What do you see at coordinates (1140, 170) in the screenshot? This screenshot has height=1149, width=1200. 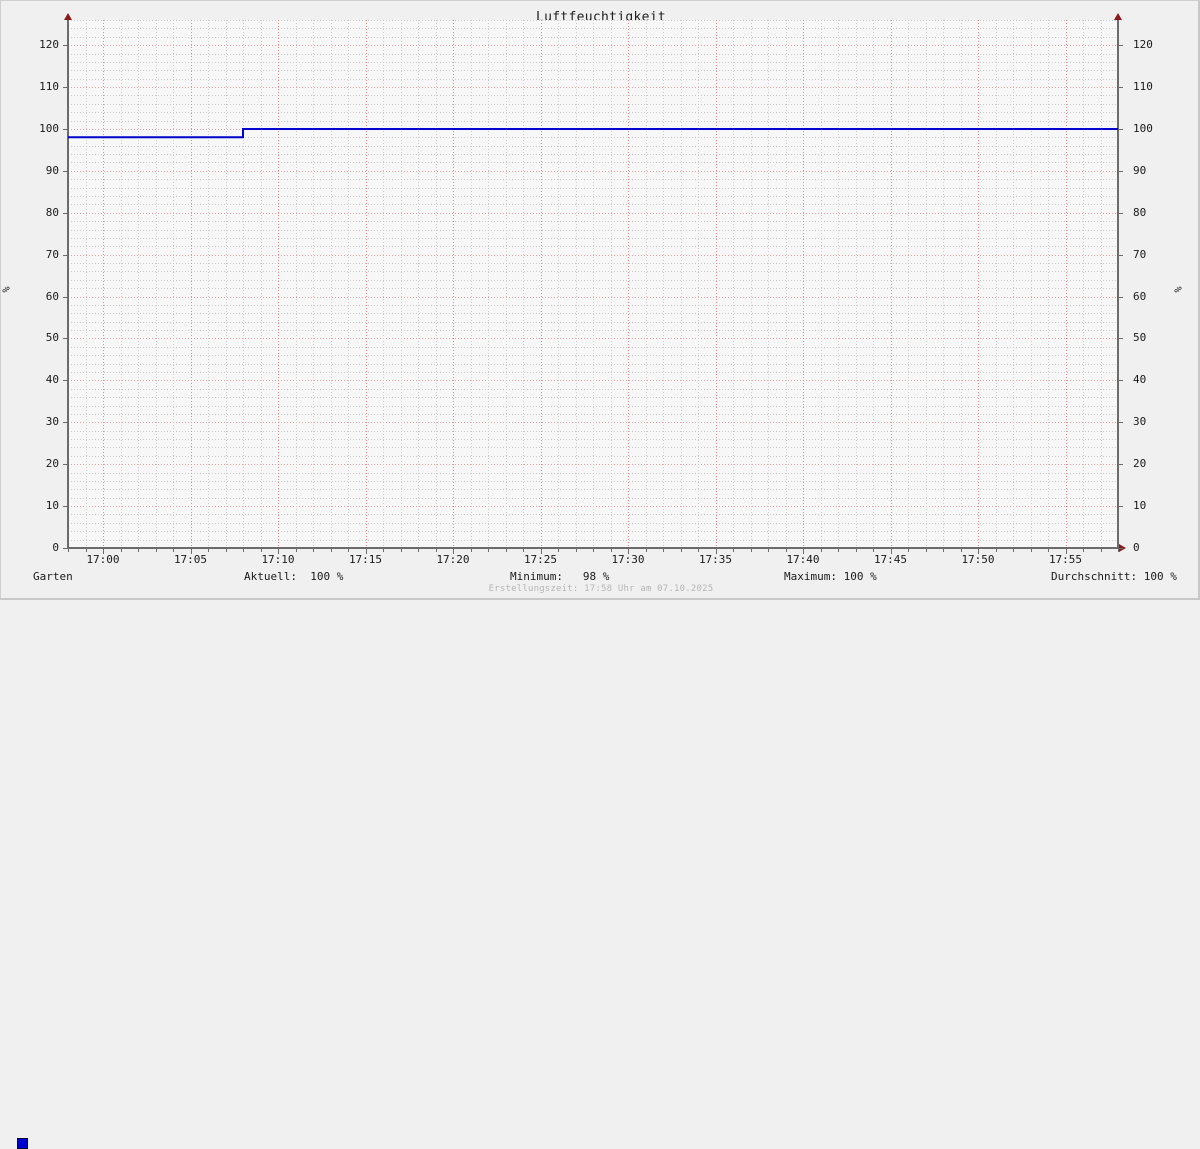 I see `y-tick-label-right: 90` at bounding box center [1140, 170].